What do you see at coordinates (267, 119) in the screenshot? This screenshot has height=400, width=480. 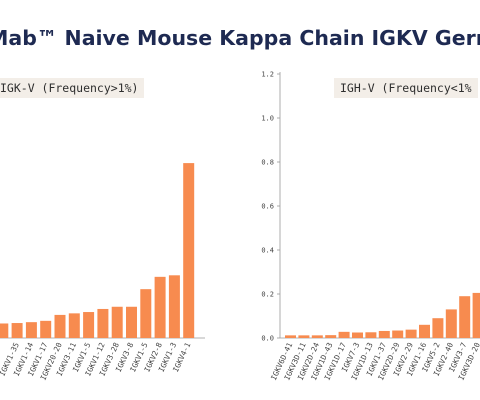 I see `right-y-tick-label: 1.0` at bounding box center [267, 119].